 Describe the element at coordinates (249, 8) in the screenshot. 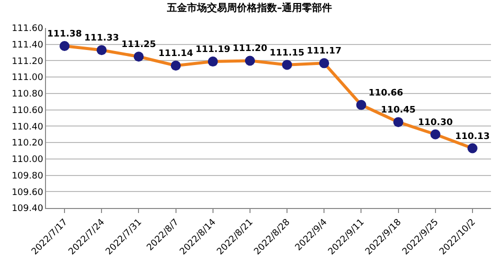

I see `chart-title: 五金市场交易周价格指数–通用零部件` at that location.